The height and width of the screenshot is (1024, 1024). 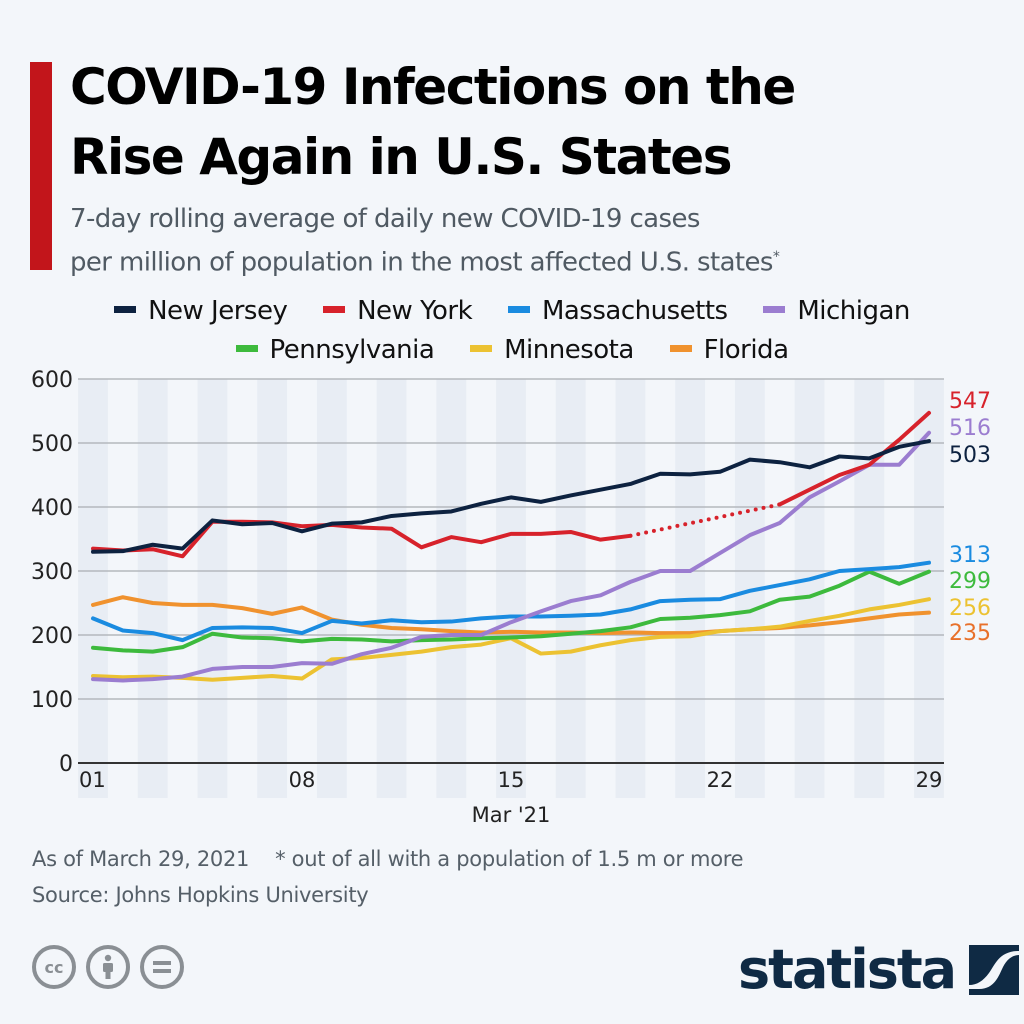 What do you see at coordinates (634, 311) in the screenshot?
I see `legend-label: Massachusetts` at bounding box center [634, 311].